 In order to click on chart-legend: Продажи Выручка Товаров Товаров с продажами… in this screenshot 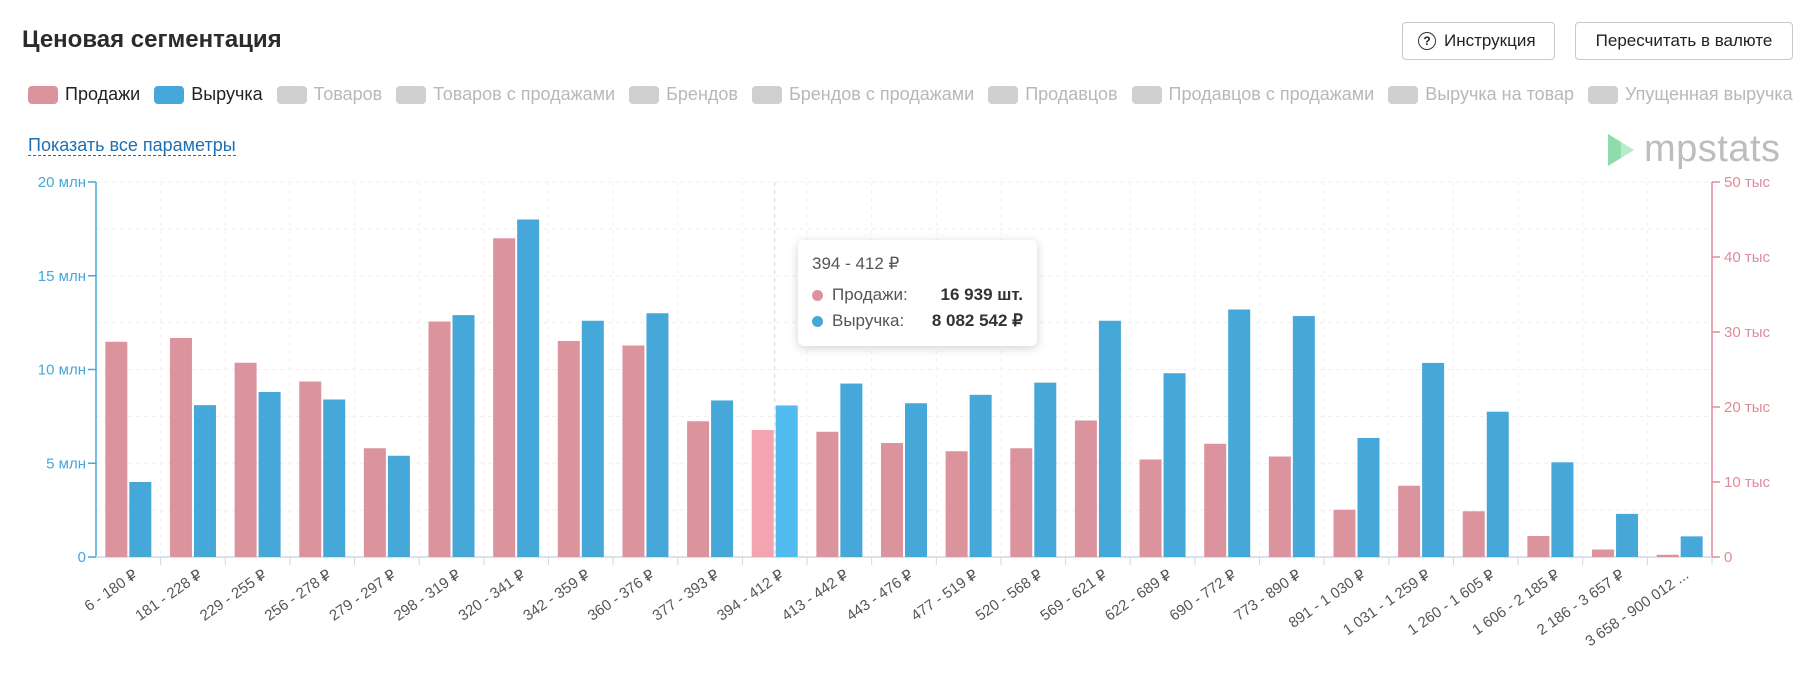, I will do `click(917, 94)`.